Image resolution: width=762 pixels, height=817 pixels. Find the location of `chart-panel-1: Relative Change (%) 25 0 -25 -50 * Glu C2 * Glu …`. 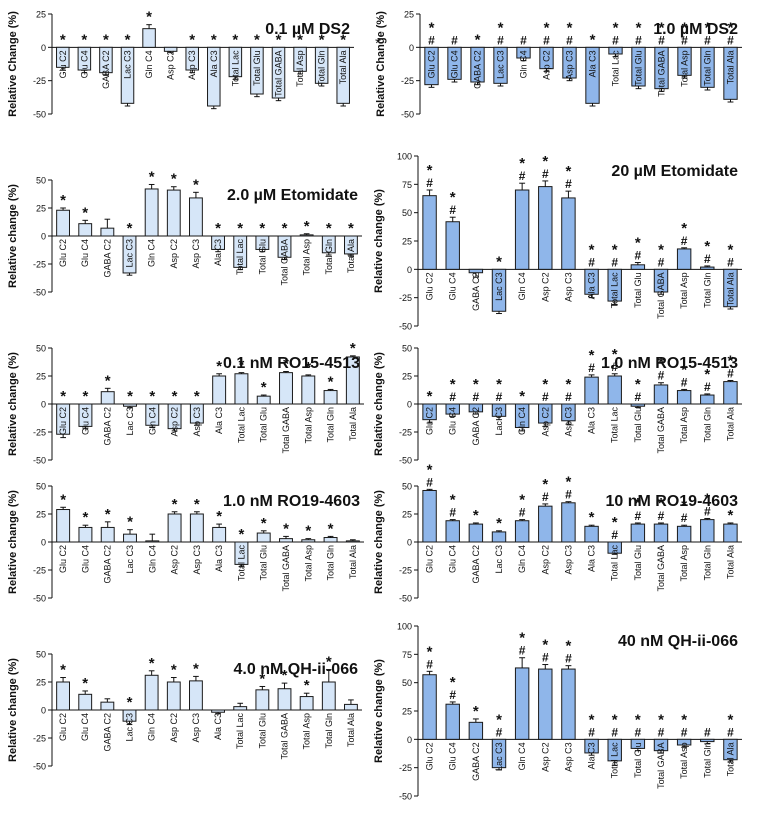

chart-panel-1: Relative Change (%) 25 0 -25 -50 * Glu C2 * Glu … is located at coordinates (180, 64).